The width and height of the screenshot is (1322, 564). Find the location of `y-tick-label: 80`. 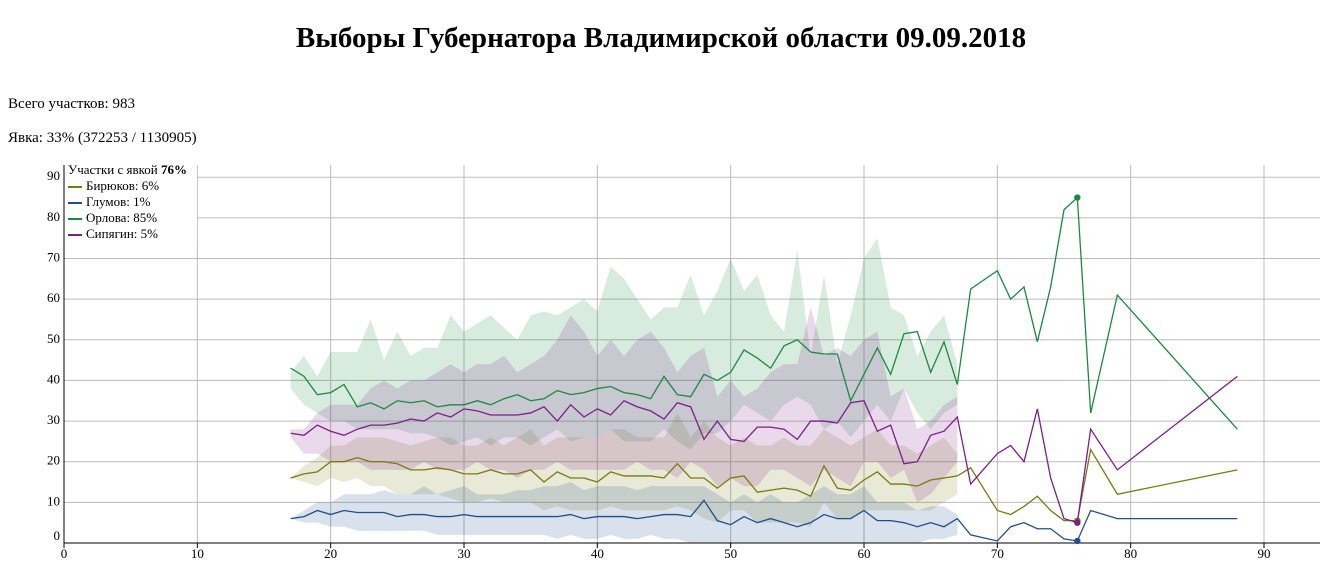

y-tick-label: 80 is located at coordinates (53, 216).